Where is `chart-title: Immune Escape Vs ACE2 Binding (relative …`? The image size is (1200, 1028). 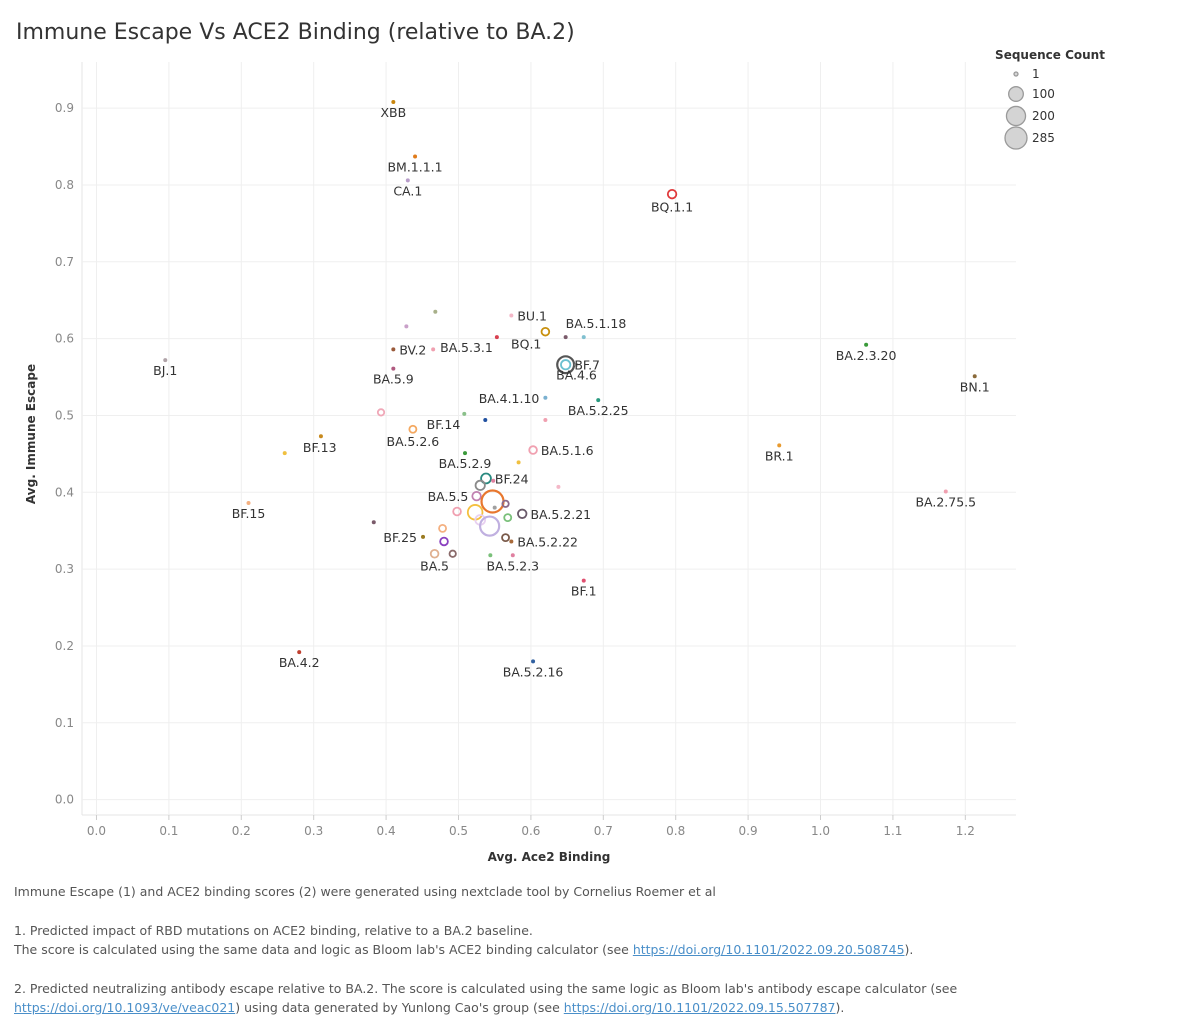 chart-title: Immune Escape Vs ACE2 Binding (relative … is located at coordinates (295, 32).